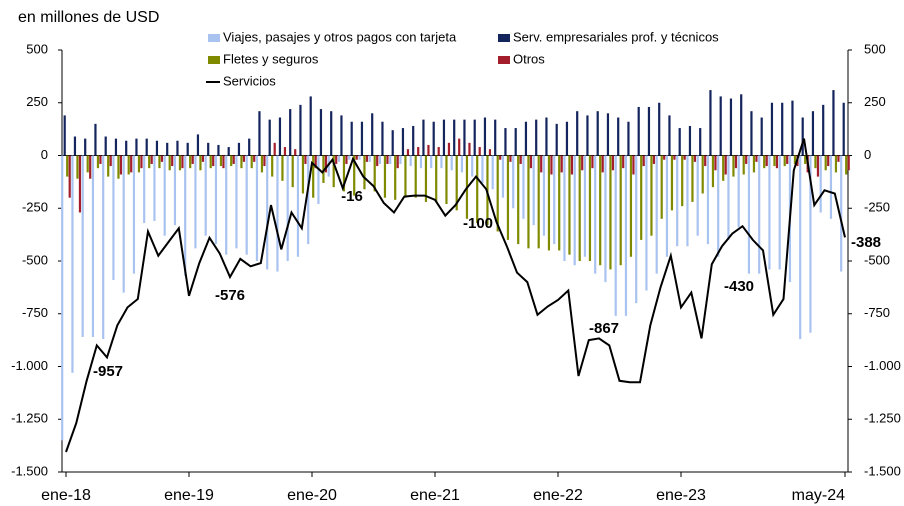 This screenshot has width=904, height=506. I want to click on y-tick-label: 250, so click(37, 101).